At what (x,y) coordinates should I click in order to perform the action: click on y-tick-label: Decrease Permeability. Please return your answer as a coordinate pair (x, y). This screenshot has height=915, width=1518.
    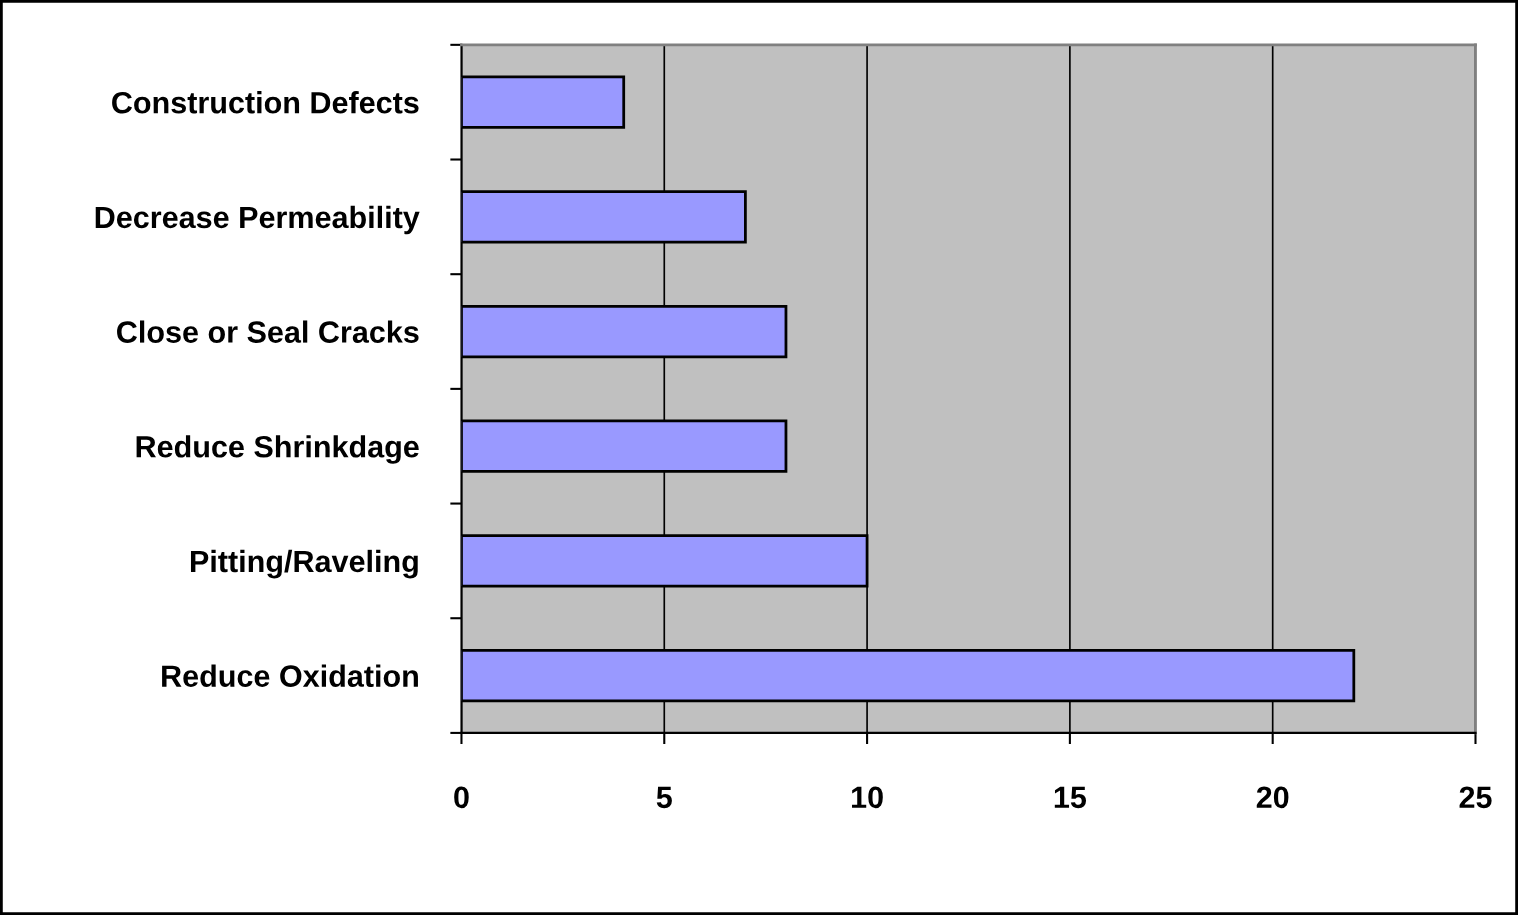
    Looking at the image, I should click on (257, 220).